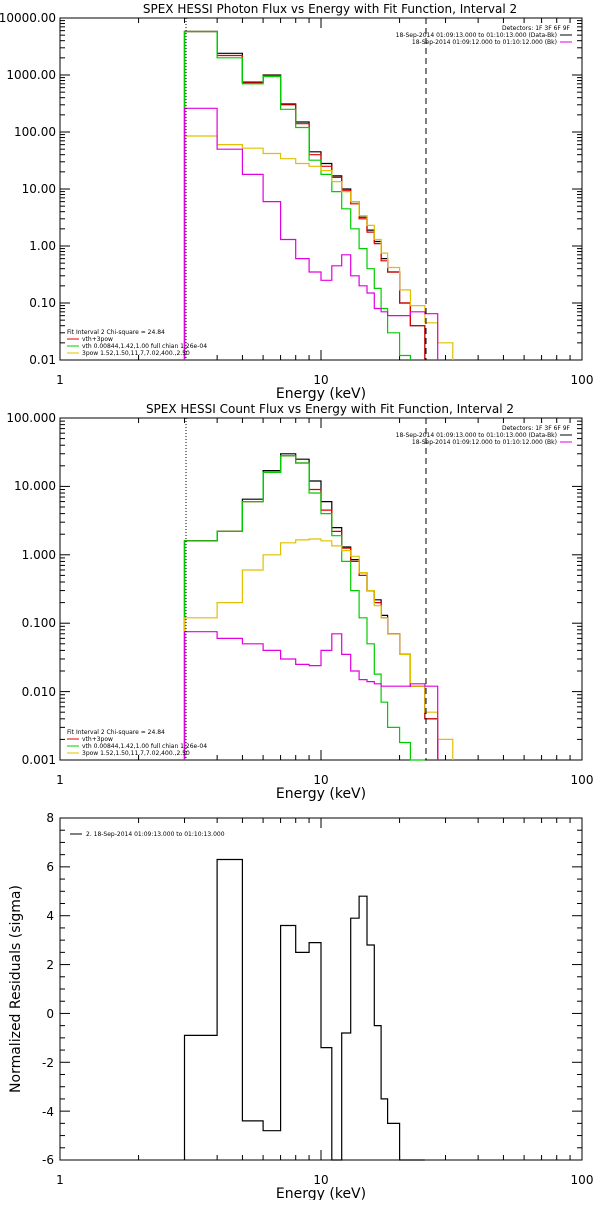 The width and height of the screenshot is (600, 1205). What do you see at coordinates (320, 1180) in the screenshot?
I see `panel3-xtick-10: 10` at bounding box center [320, 1180].